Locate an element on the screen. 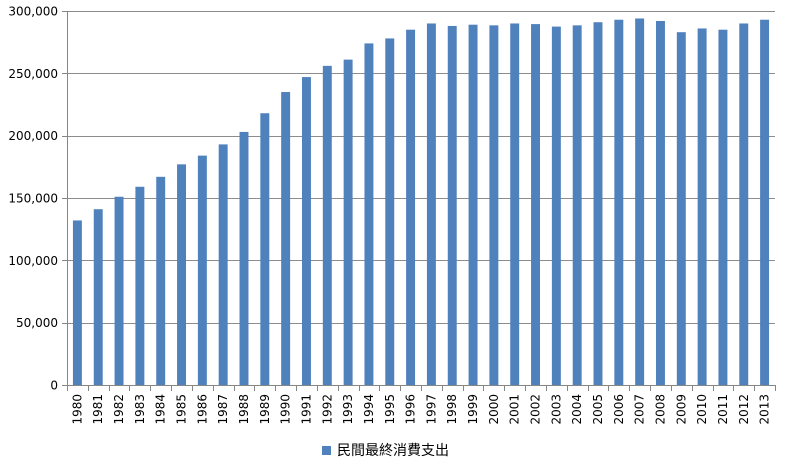 This screenshot has width=785, height=467. y-tick-label: 50,000 is located at coordinates (37, 323).